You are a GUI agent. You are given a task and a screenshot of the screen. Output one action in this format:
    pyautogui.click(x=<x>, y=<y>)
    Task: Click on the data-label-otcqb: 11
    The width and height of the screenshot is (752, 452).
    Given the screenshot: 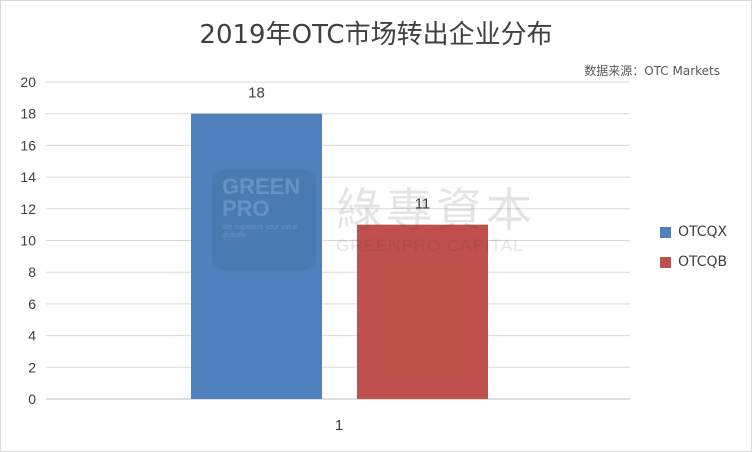 What is the action you would take?
    pyautogui.click(x=423, y=204)
    